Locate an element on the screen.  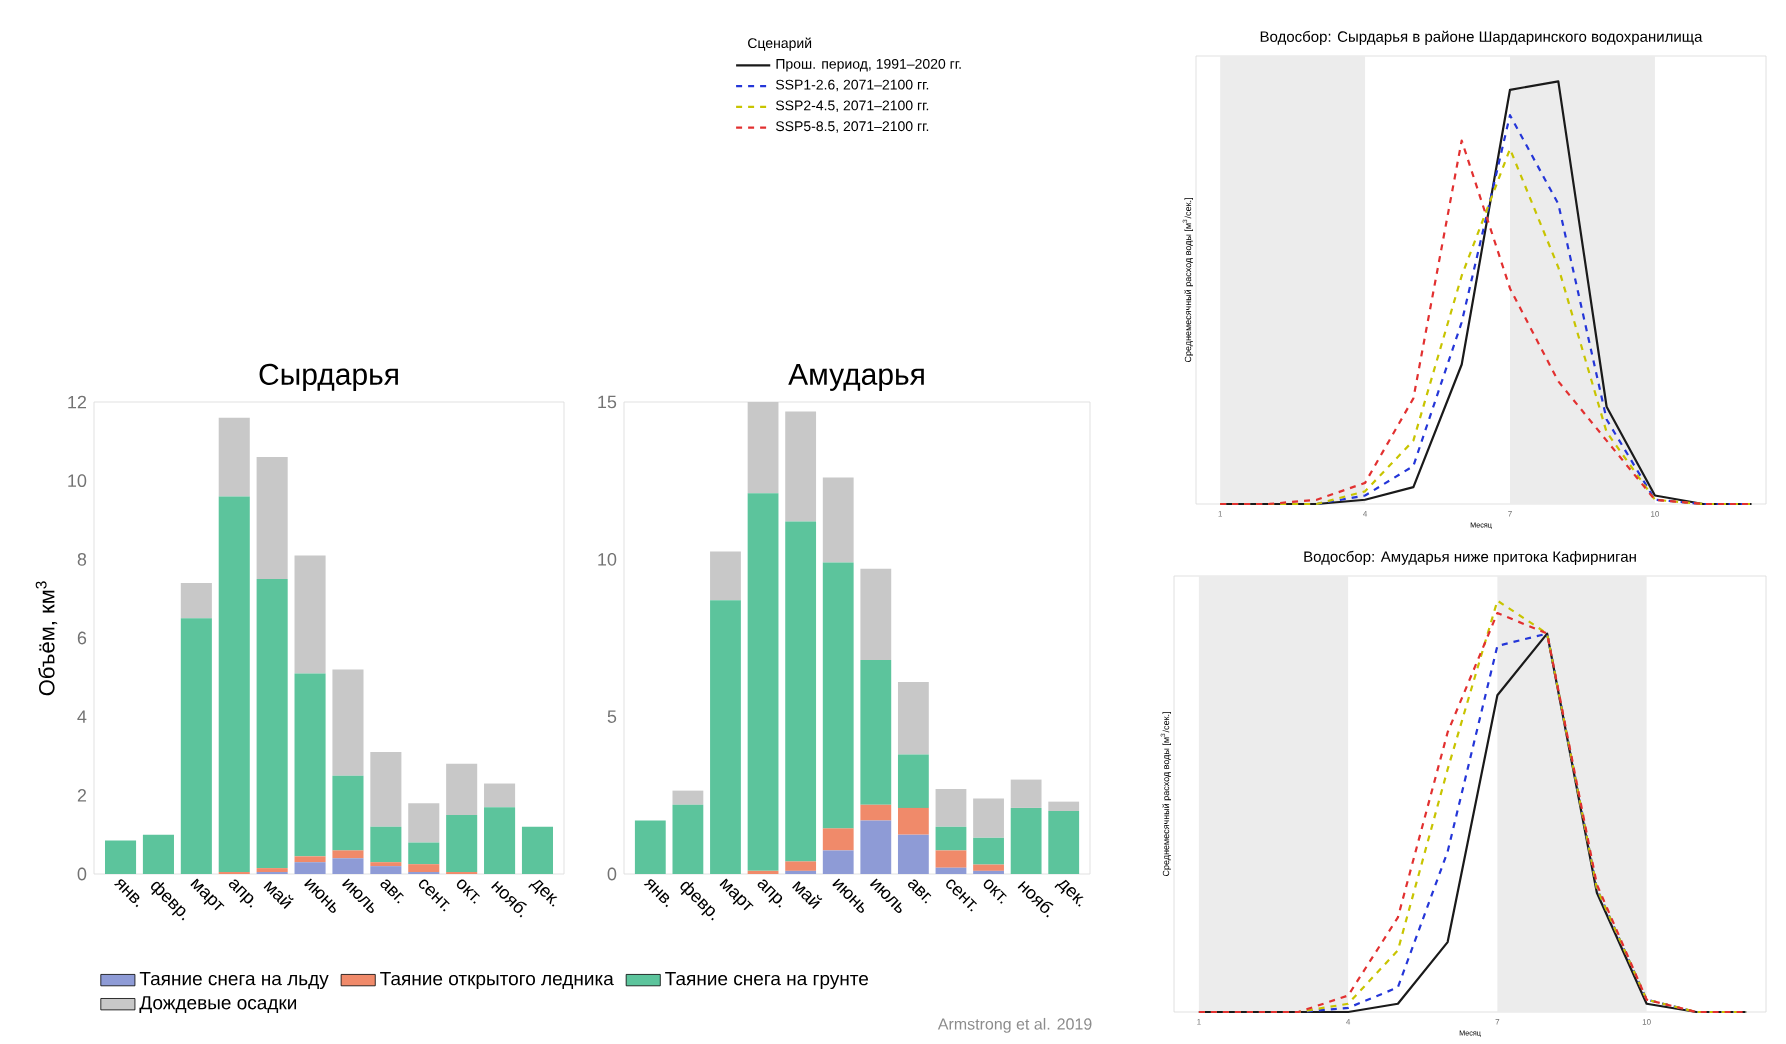
legend-label: Таяние снега на льду is located at coordinates (234, 981).